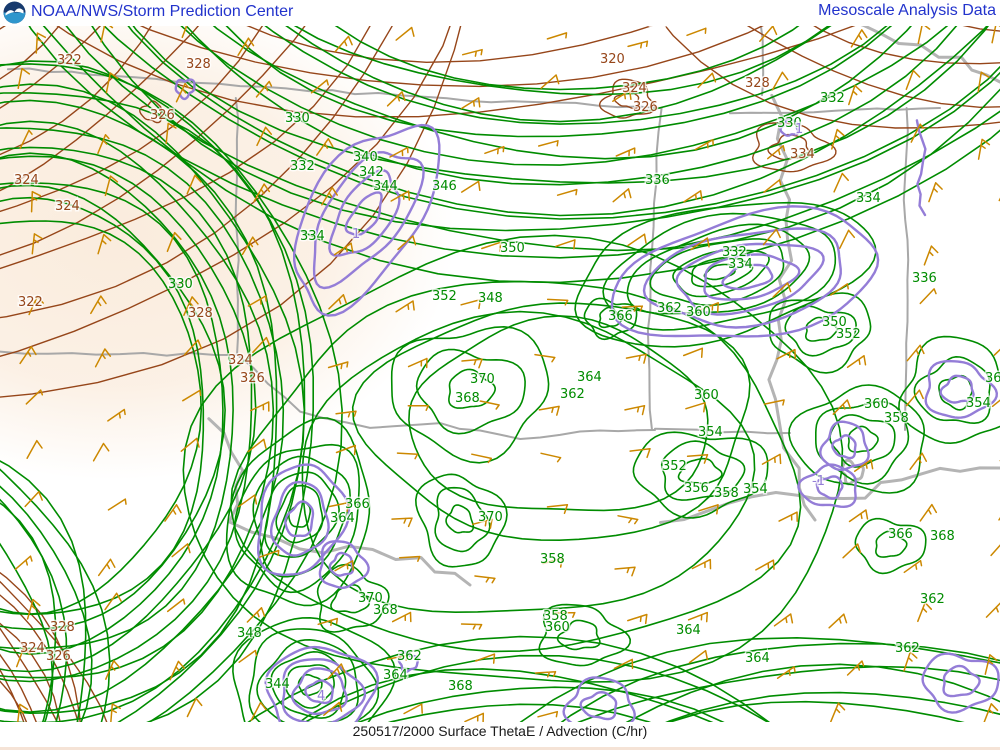 The image size is (1000, 750). What do you see at coordinates (321, 696) in the screenshot?
I see `contour-label: 4` at bounding box center [321, 696].